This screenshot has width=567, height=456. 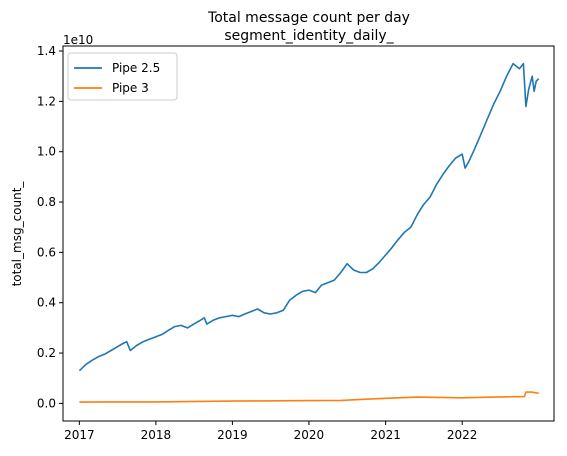 What do you see at coordinates (462, 435) in the screenshot?
I see `x-tick-label: 2022` at bounding box center [462, 435].